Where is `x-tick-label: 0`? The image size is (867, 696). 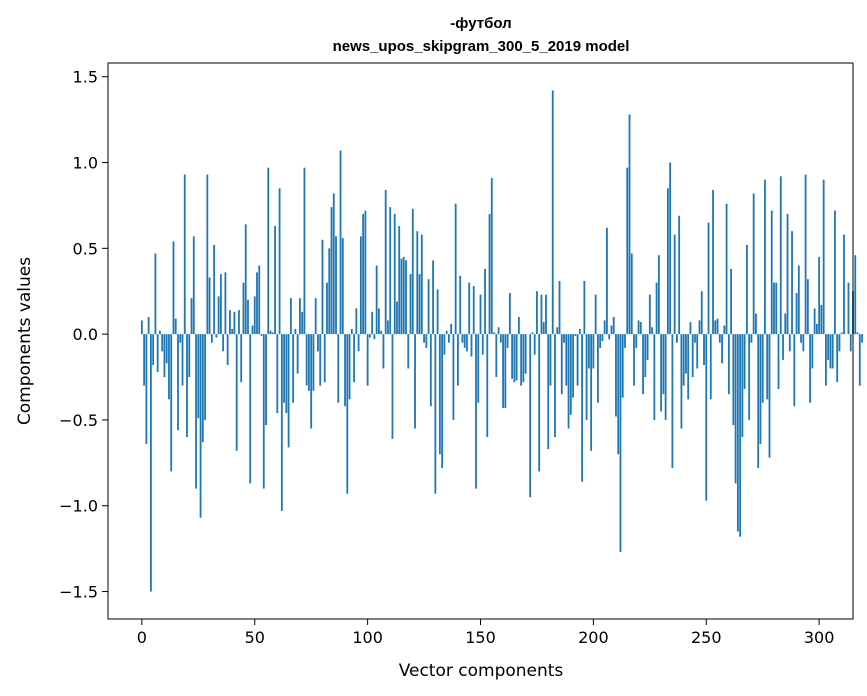
x-tick-label: 0 is located at coordinates (142, 637).